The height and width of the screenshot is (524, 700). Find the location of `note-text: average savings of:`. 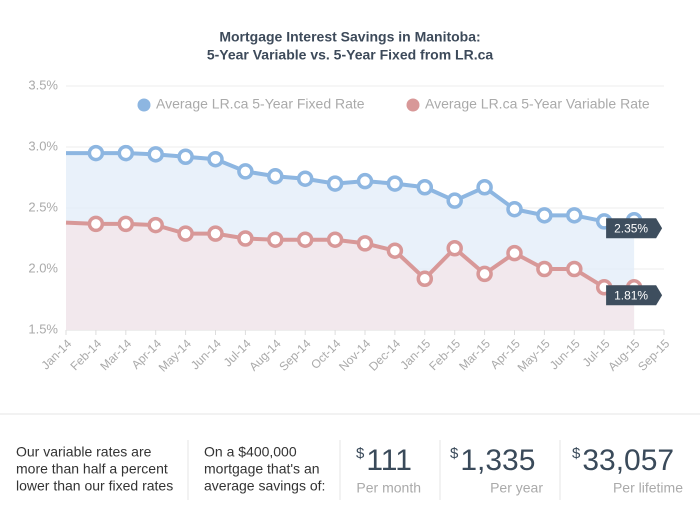

note-text: average savings of: is located at coordinates (264, 486).